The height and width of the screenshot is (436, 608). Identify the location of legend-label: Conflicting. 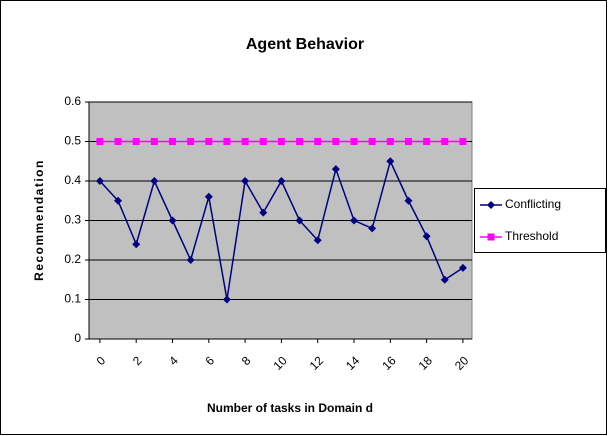
(533, 204).